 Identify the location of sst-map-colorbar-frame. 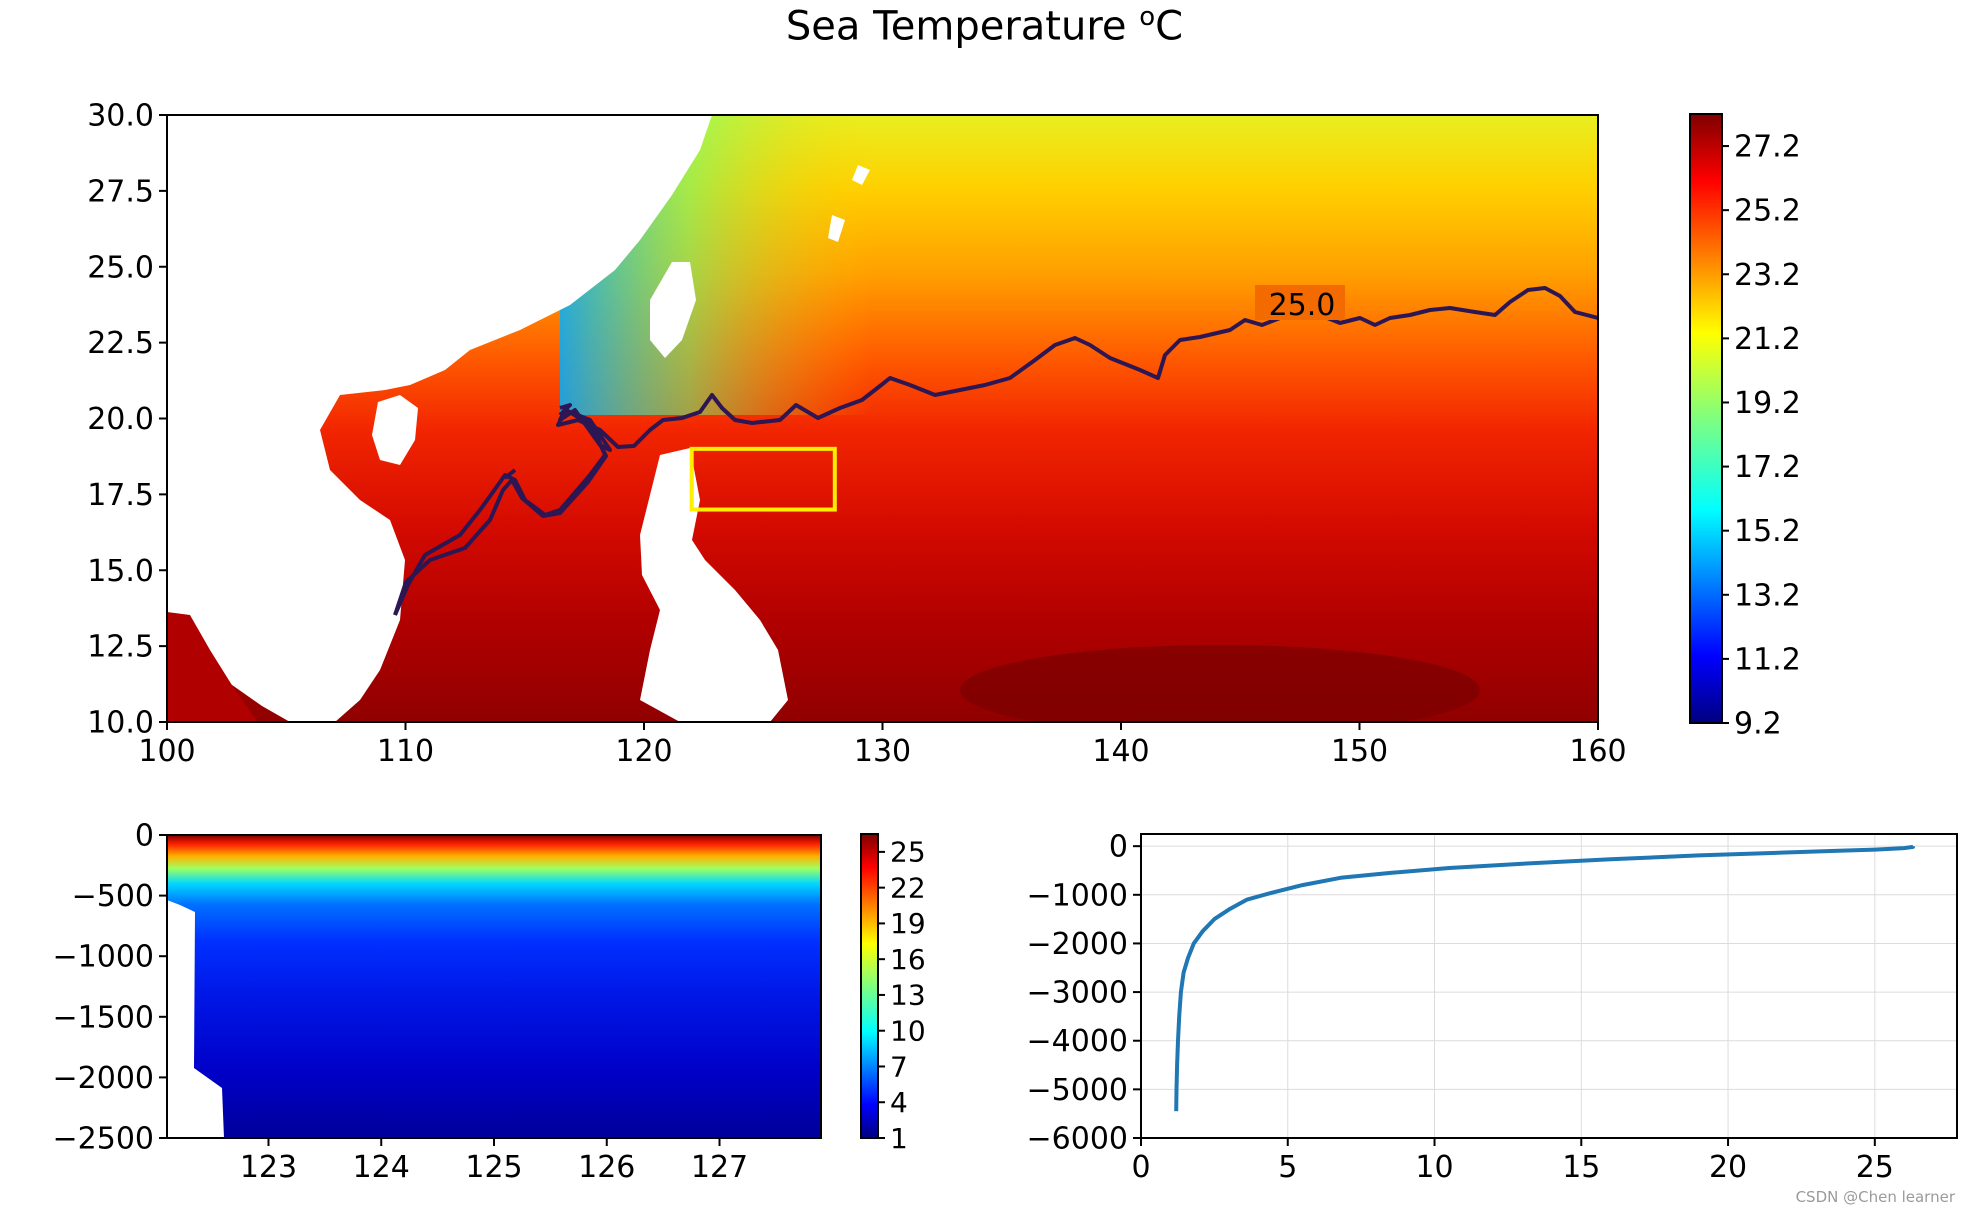
(1706, 418).